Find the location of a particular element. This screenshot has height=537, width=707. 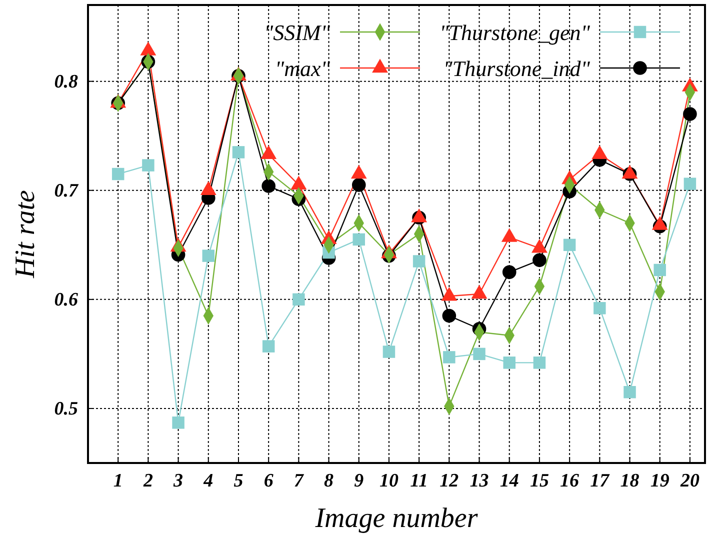

x-tick-label: 7 is located at coordinates (299, 481).